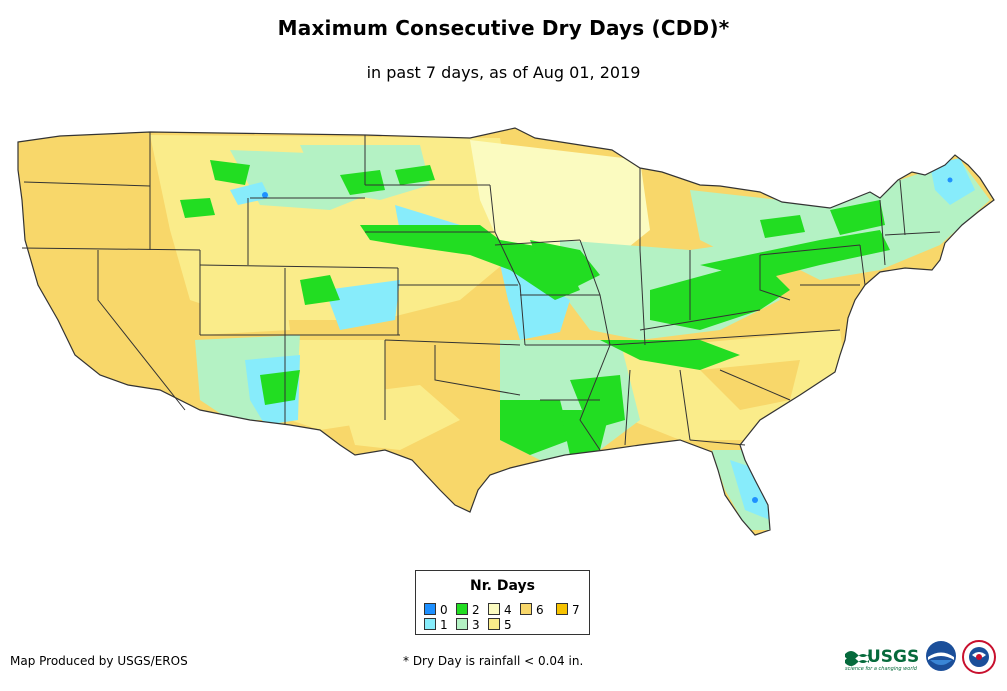 This screenshot has height=691, width=1007. I want to click on legend-item-6: 6, so click(532, 610).